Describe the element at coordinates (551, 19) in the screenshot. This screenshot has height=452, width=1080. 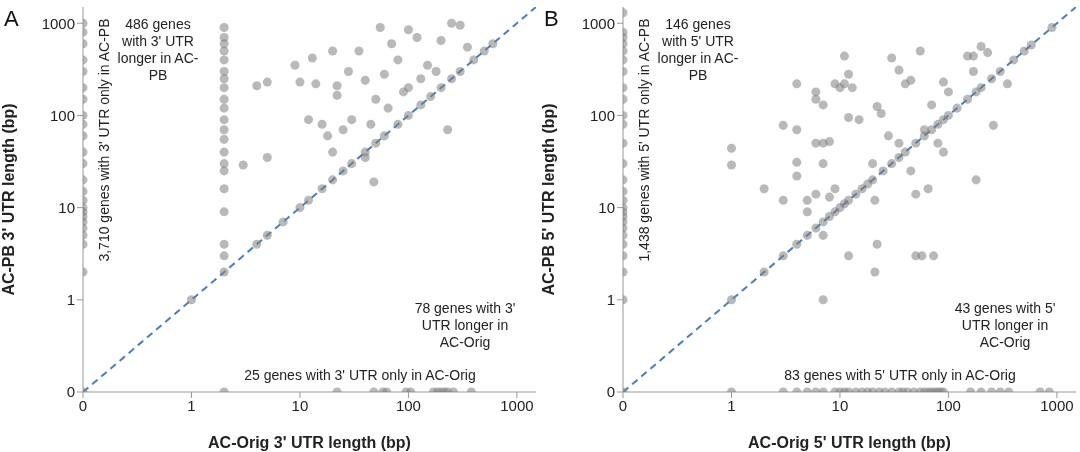
I see `chart-title: B` at that location.